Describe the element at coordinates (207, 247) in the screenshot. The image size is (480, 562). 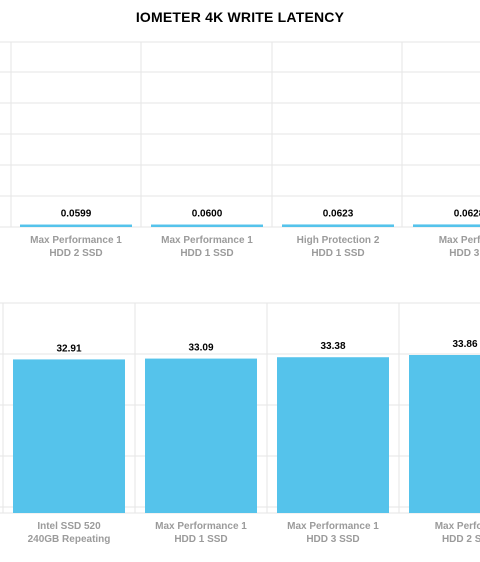
I see `top-category-label-2: Max Performance 1 HDD 1 SSD` at that location.